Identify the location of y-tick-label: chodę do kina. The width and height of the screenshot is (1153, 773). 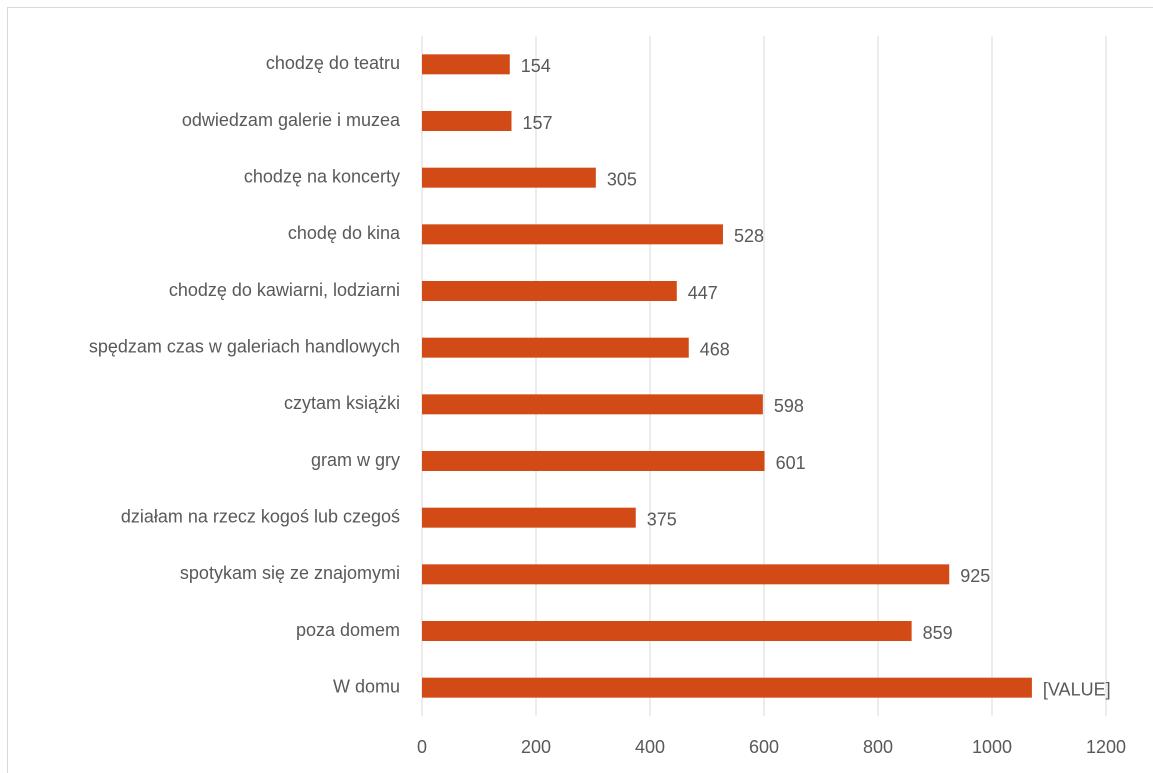
(344, 233).